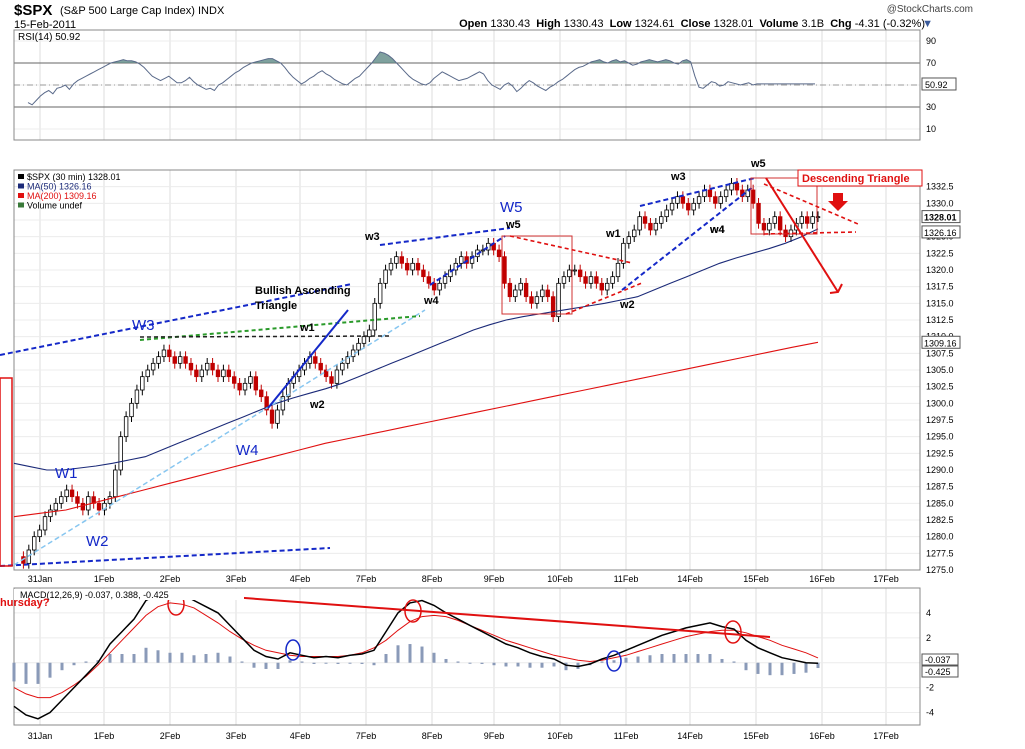 This screenshot has height=749, width=1025. What do you see at coordinates (930, 713) in the screenshot?
I see `macd-tick-label: -4` at bounding box center [930, 713].